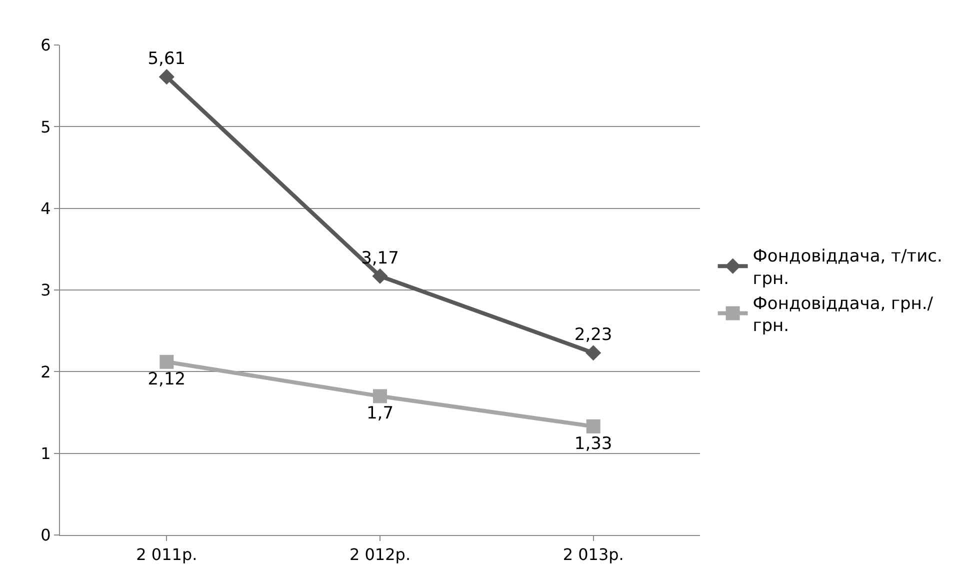 The height and width of the screenshot is (585, 970). I want to click on x-tick-label: 2 011р., so click(167, 554).